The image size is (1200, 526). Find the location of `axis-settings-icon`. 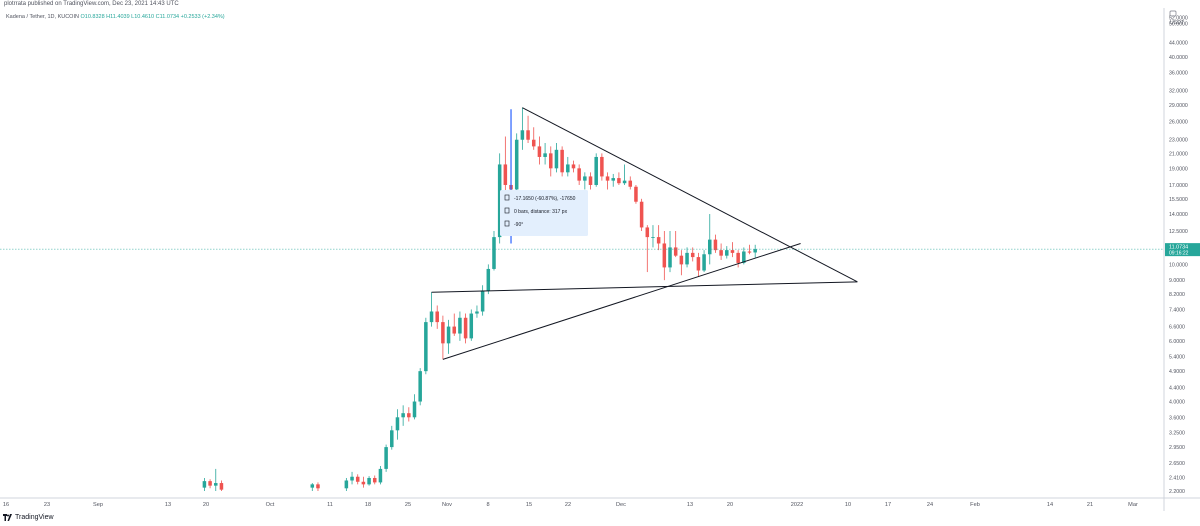

axis-settings-icon is located at coordinates (1173, 13).